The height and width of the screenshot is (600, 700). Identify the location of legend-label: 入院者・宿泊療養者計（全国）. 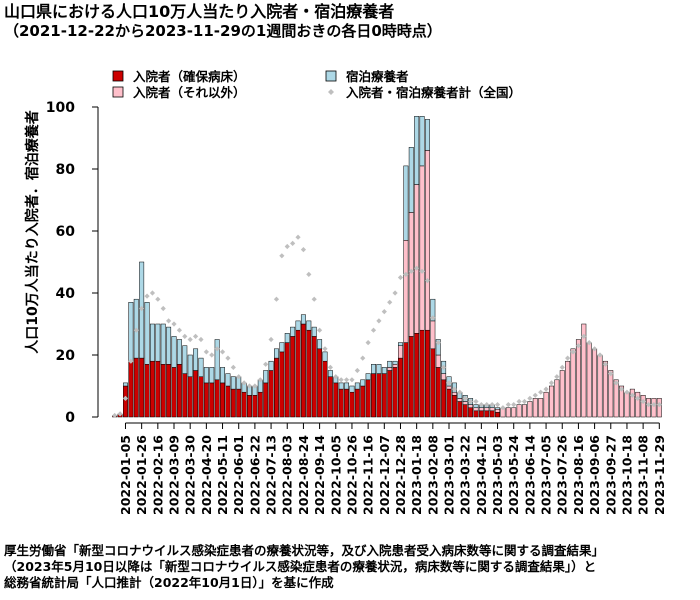
(433, 92).